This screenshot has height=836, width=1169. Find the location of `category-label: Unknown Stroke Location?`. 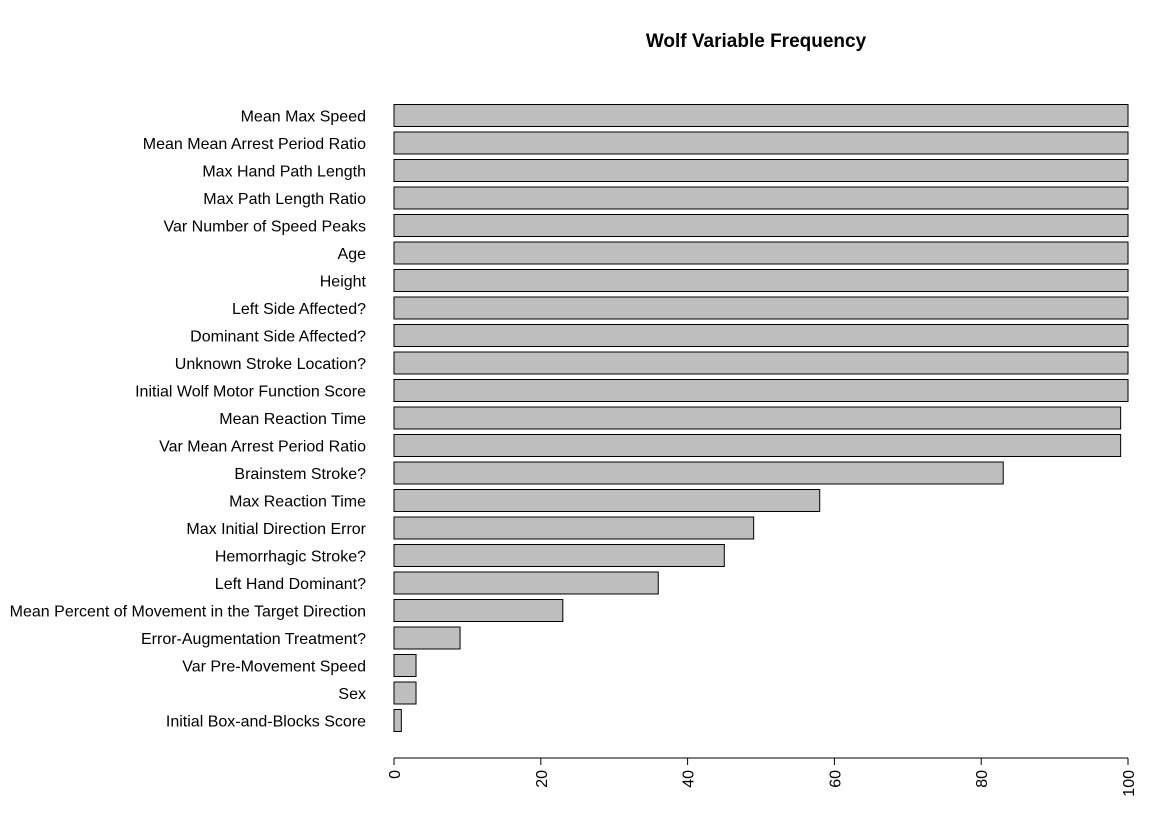

category-label: Unknown Stroke Location? is located at coordinates (270, 364).